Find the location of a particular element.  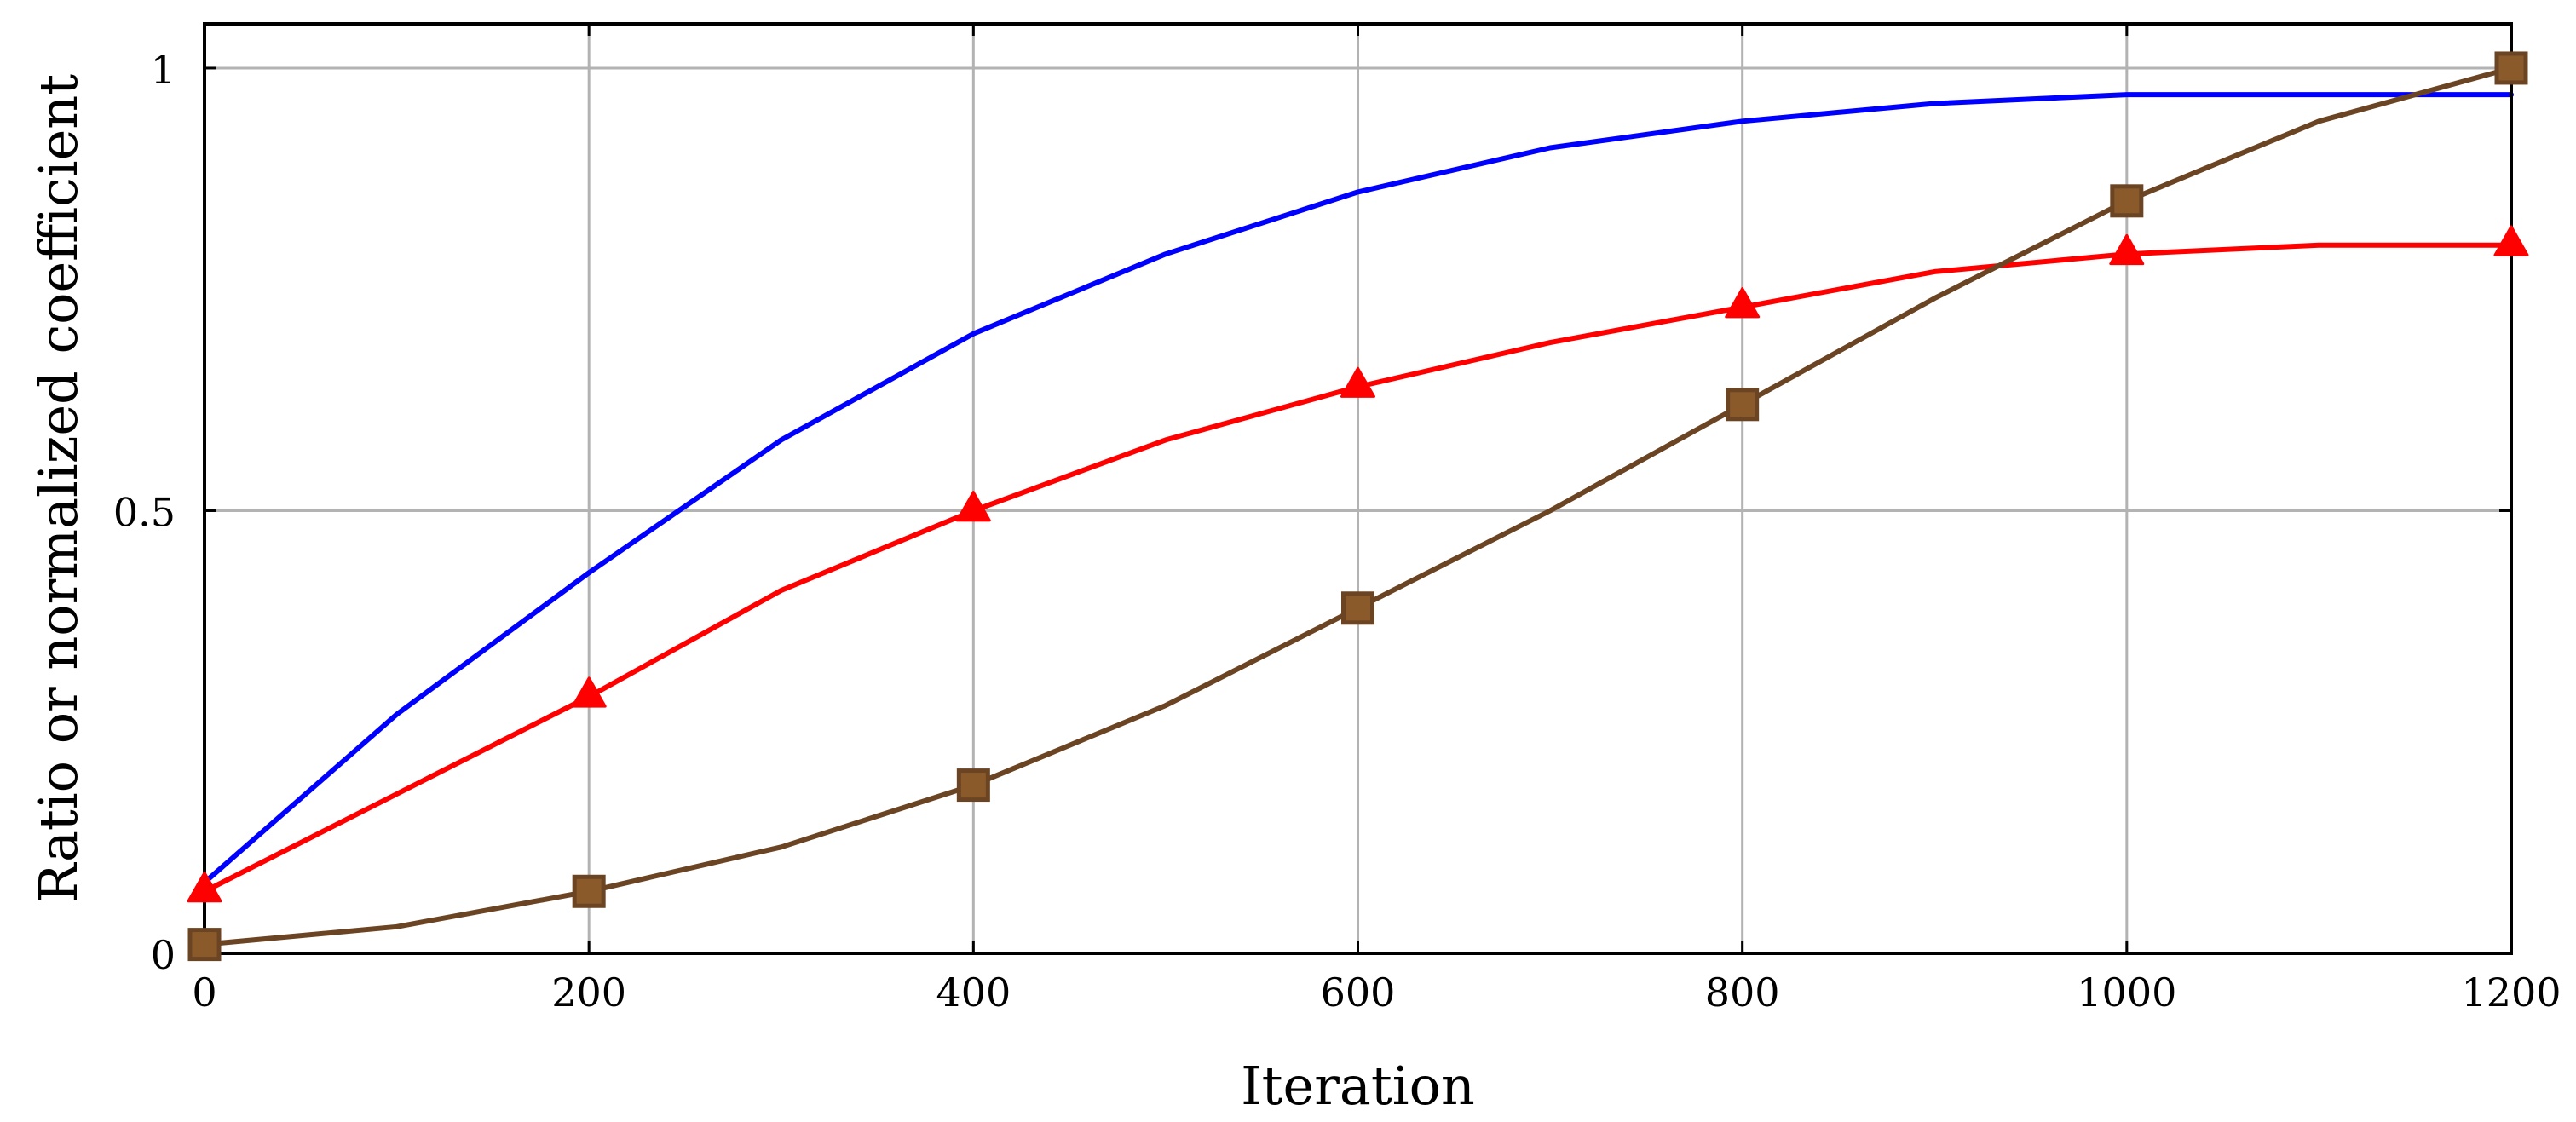

y-tick-label: 0 is located at coordinates (163, 955).